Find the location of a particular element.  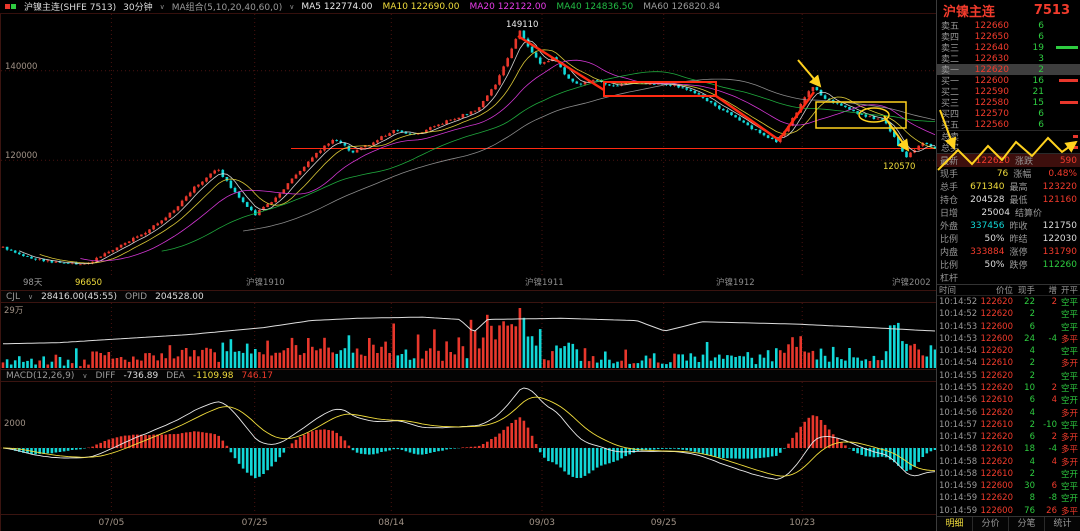

ask-volume: 6 is located at coordinates (1041, 25).